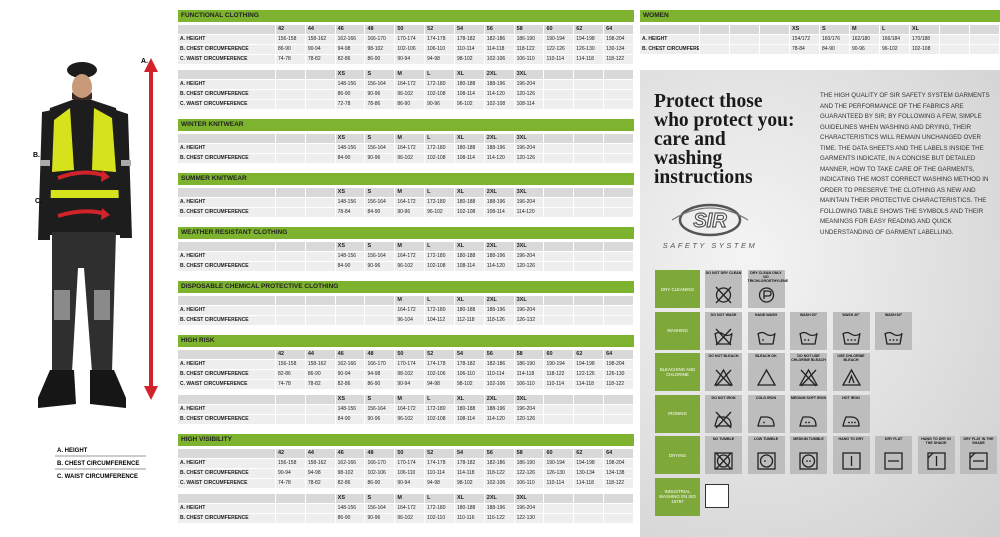 The image size is (1000, 537). I want to click on size-label: 54, so click(469, 454).